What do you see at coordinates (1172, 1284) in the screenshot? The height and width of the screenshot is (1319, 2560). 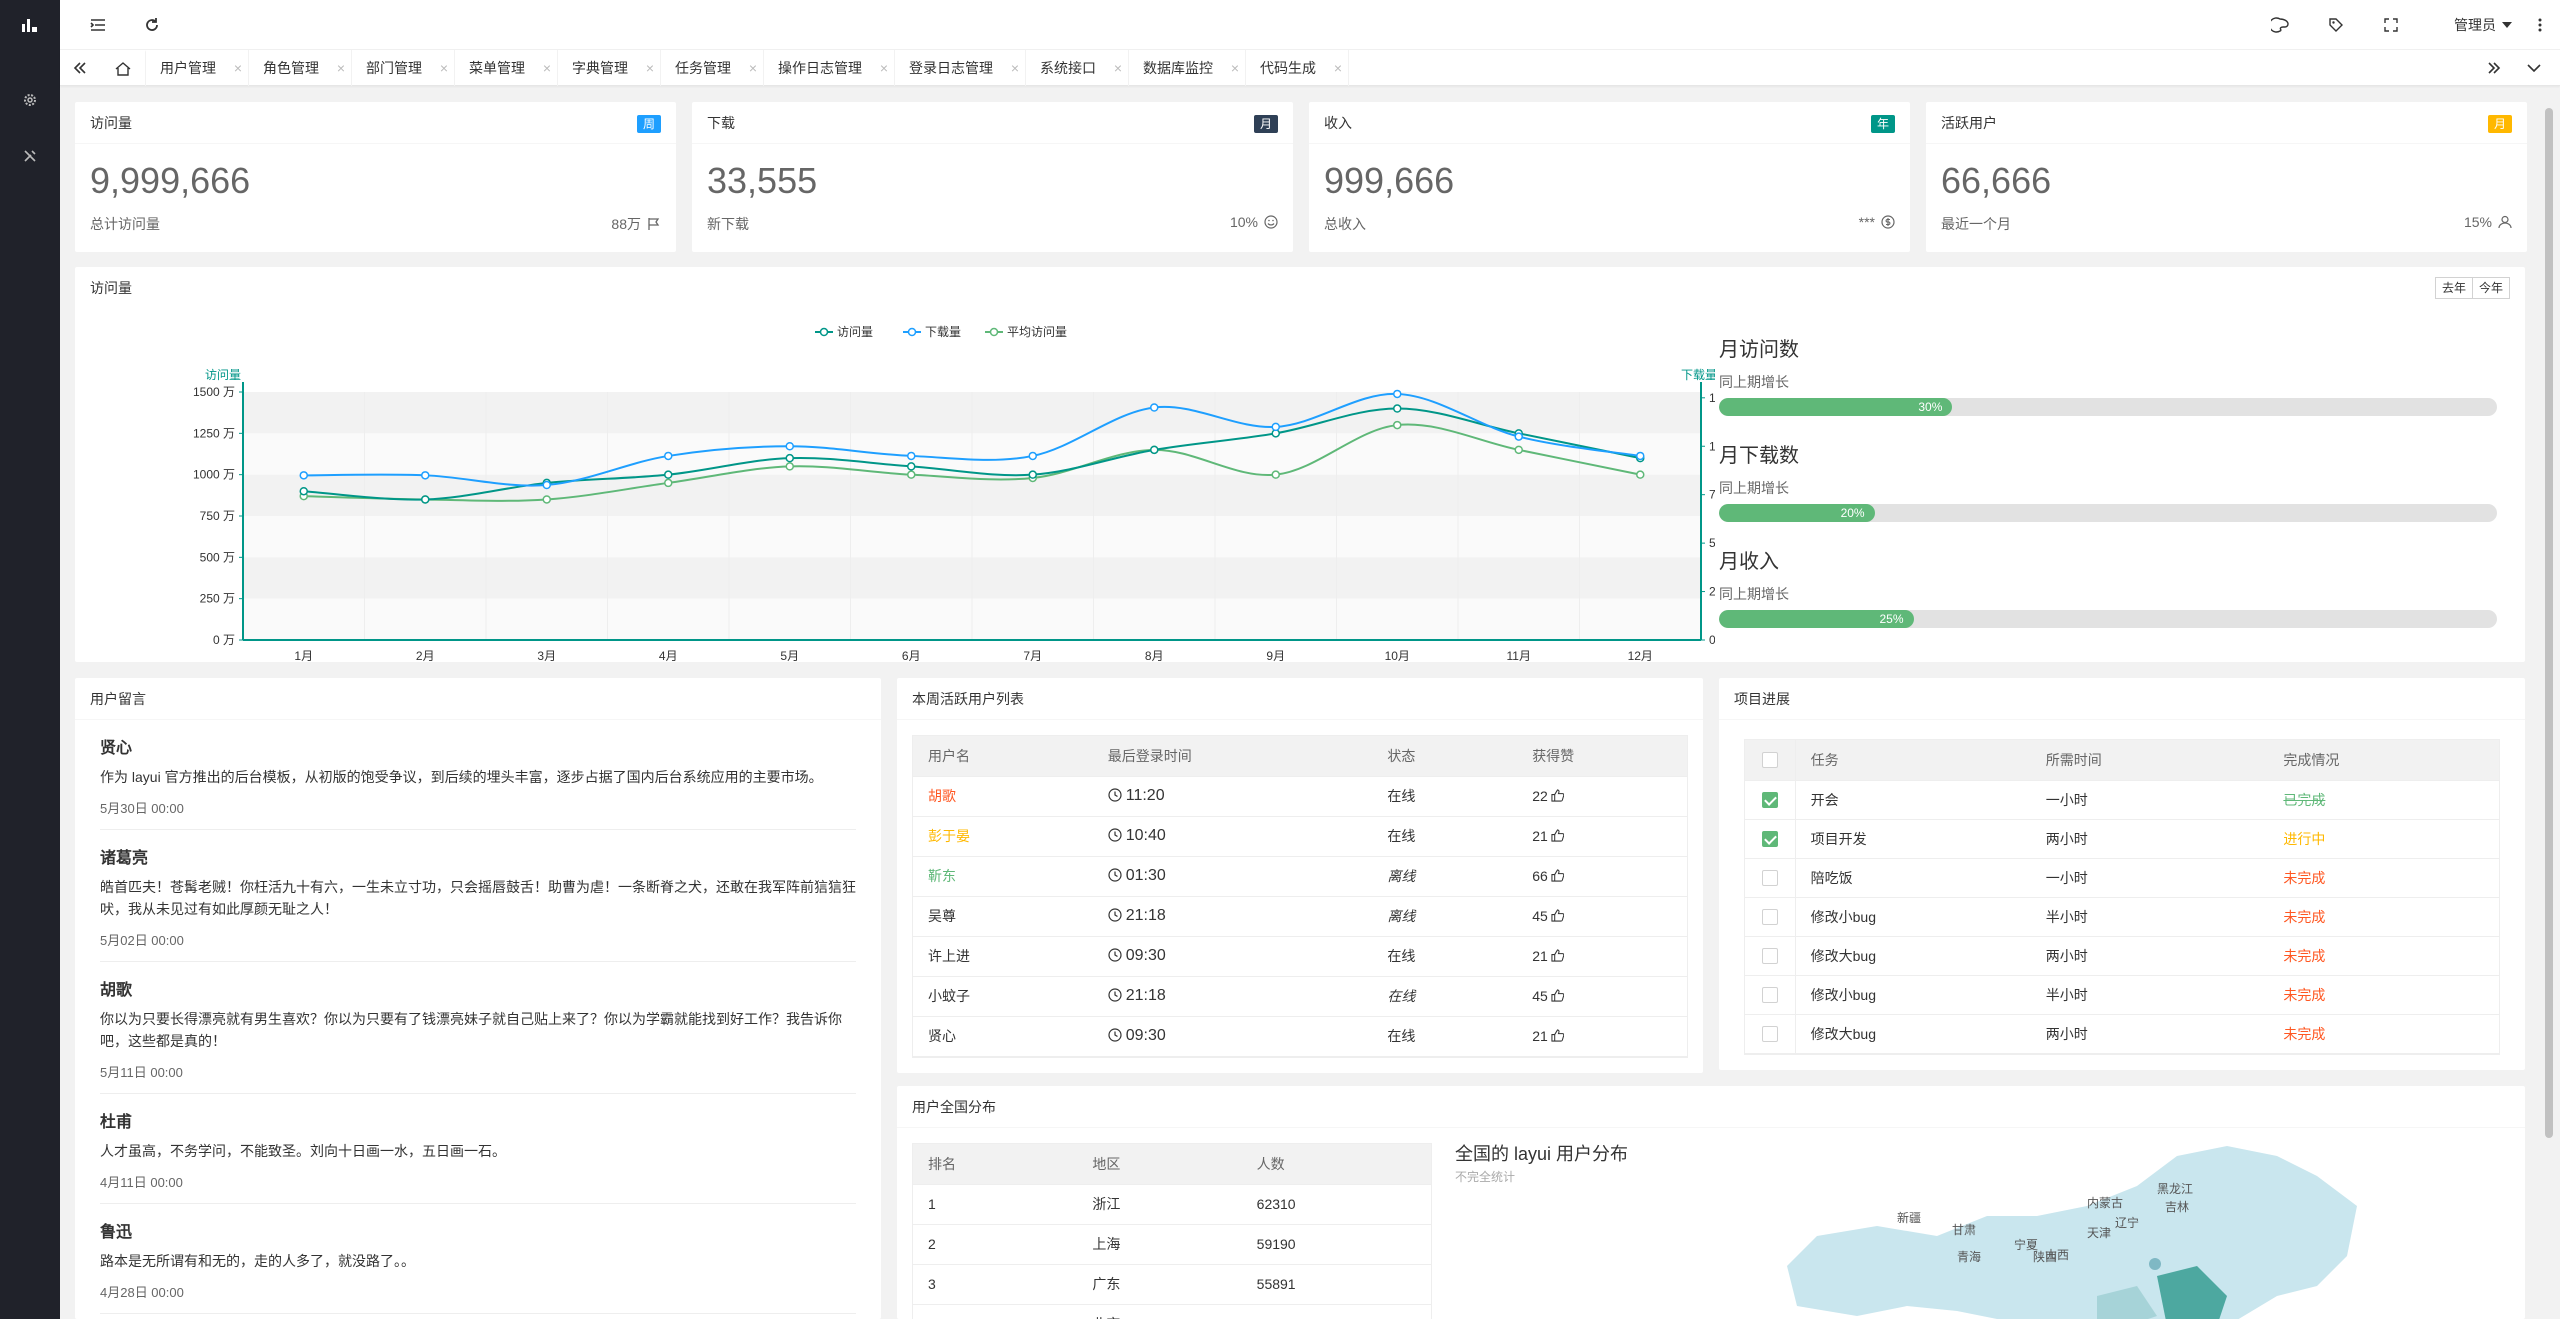 I see `table-row: 3 广东 55891` at bounding box center [1172, 1284].